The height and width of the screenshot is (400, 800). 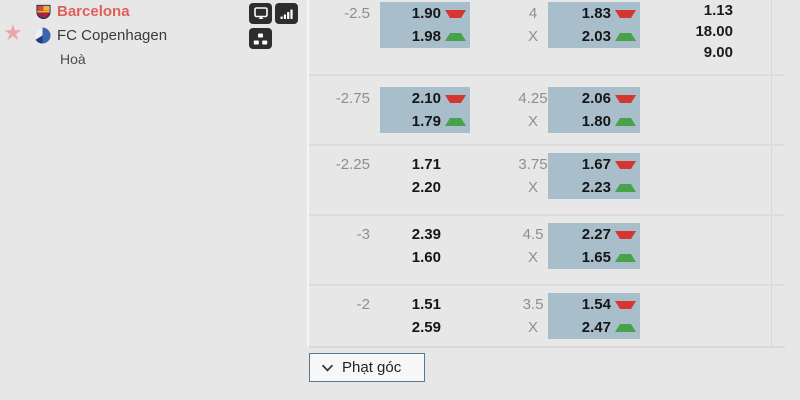 What do you see at coordinates (426, 327) in the screenshot?
I see `handicap-under-odds: 2.59` at bounding box center [426, 327].